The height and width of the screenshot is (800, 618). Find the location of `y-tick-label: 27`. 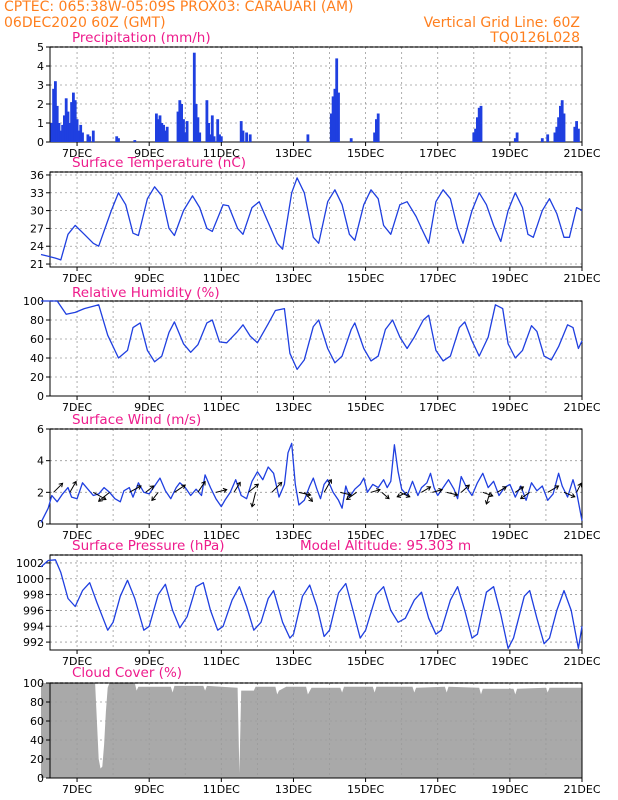

y-tick-label: 27 is located at coordinates (37, 228).